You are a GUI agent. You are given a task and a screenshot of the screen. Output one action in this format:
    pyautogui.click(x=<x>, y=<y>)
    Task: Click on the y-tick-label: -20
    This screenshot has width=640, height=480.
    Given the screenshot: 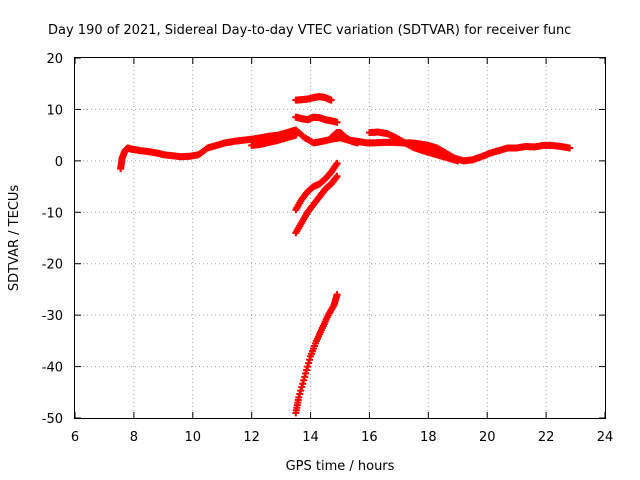 What is the action you would take?
    pyautogui.click(x=52, y=265)
    